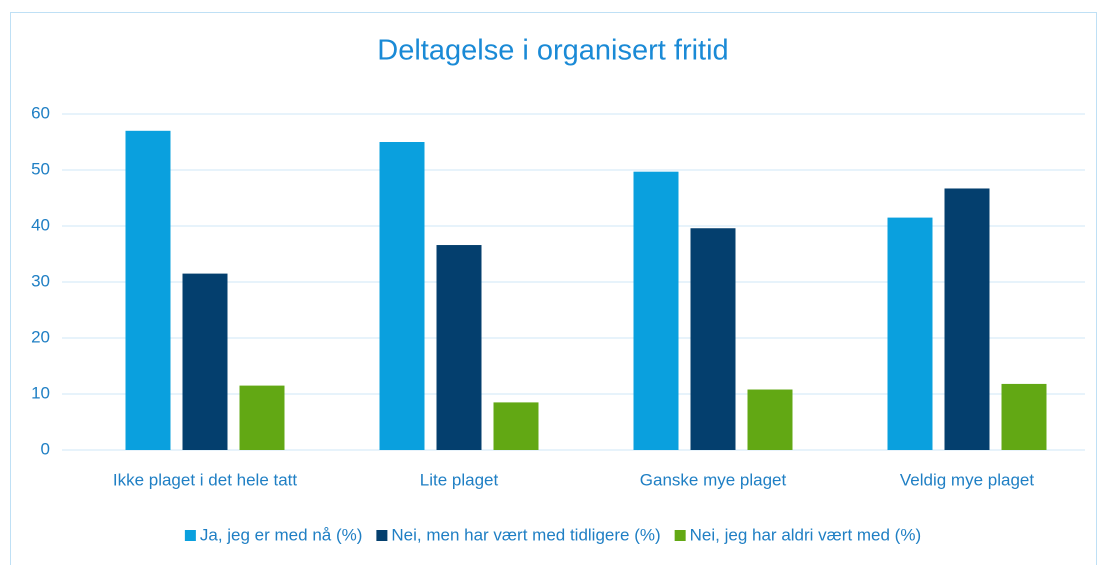  I want to click on y-tick-label: 0, so click(45, 448).